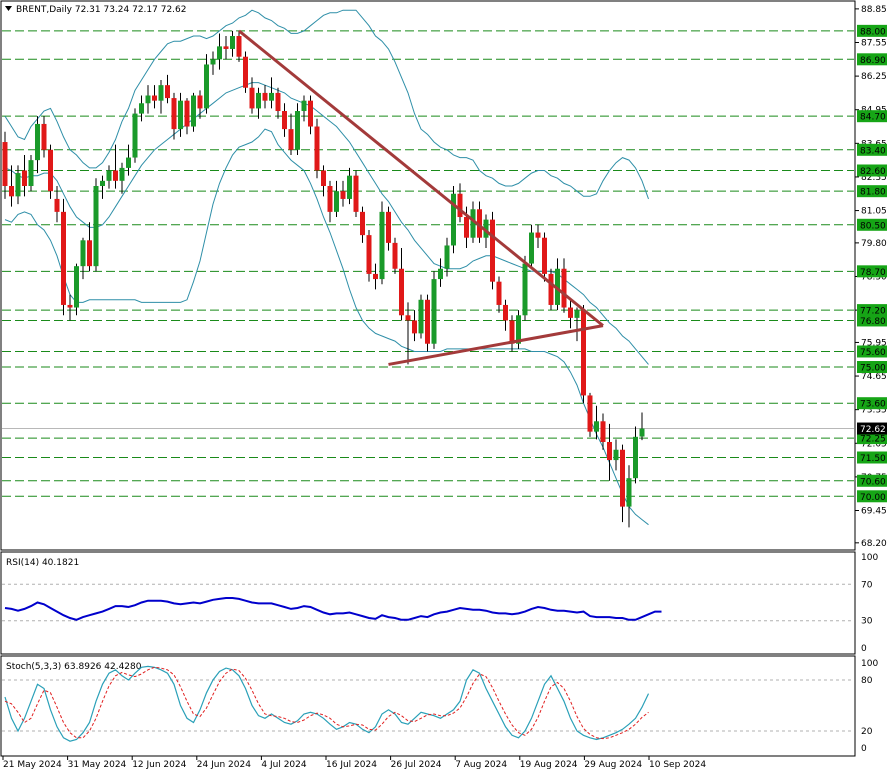 The image size is (895, 779). Describe the element at coordinates (416, 765) in the screenshot. I see `date-tick-label: 26 Jul 2024` at that location.